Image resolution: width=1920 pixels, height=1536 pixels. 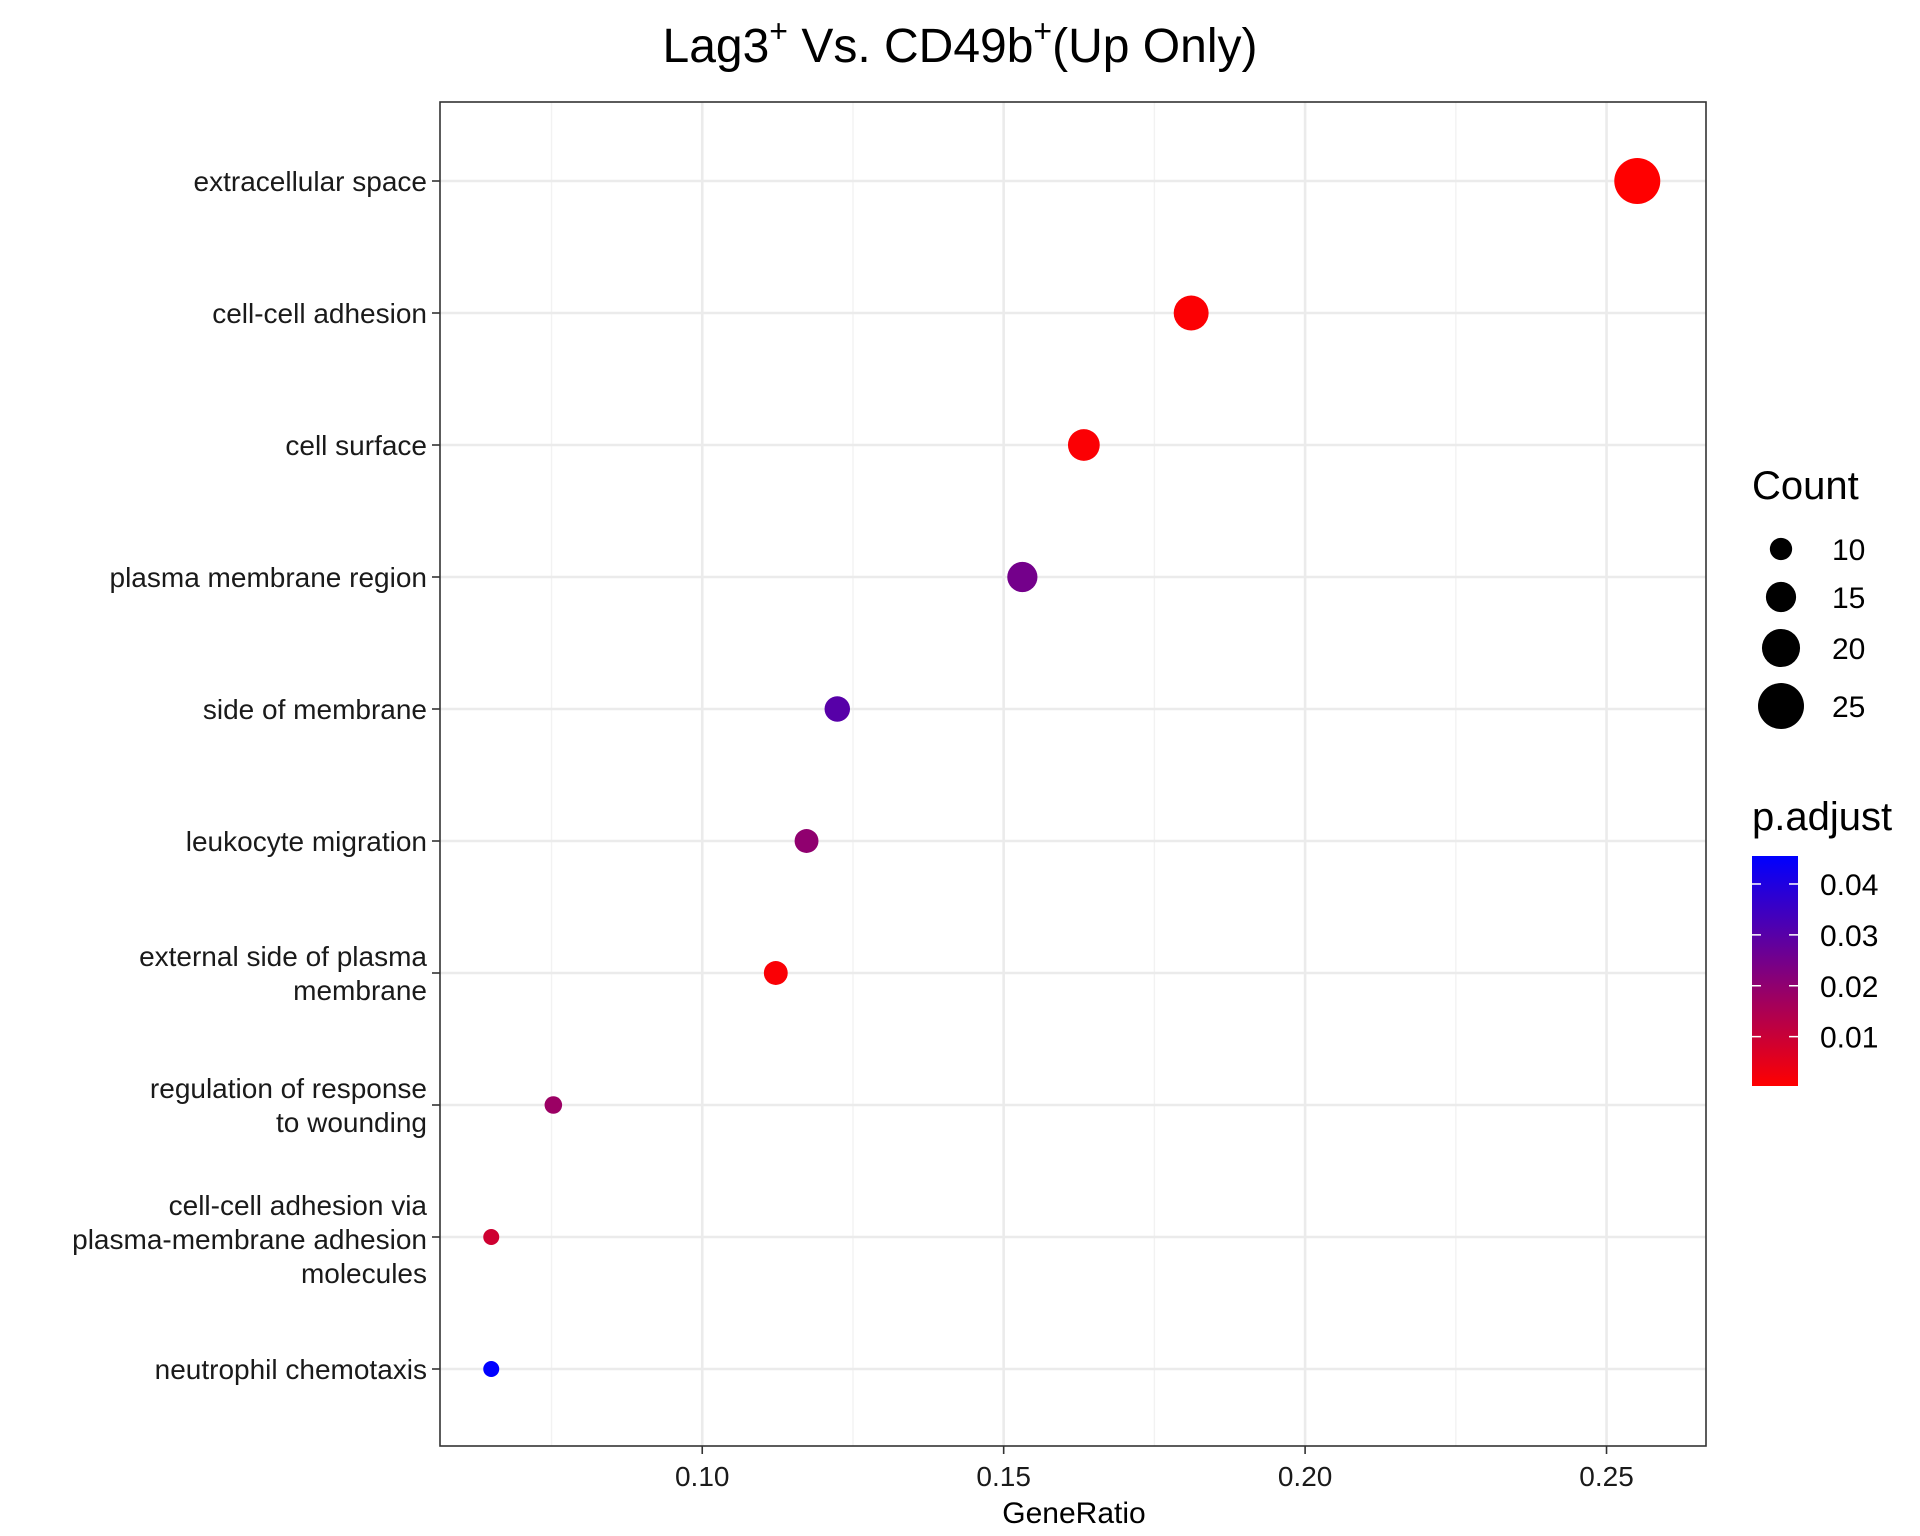 What do you see at coordinates (1848, 649) in the screenshot?
I see `count-legend-label: 20` at bounding box center [1848, 649].